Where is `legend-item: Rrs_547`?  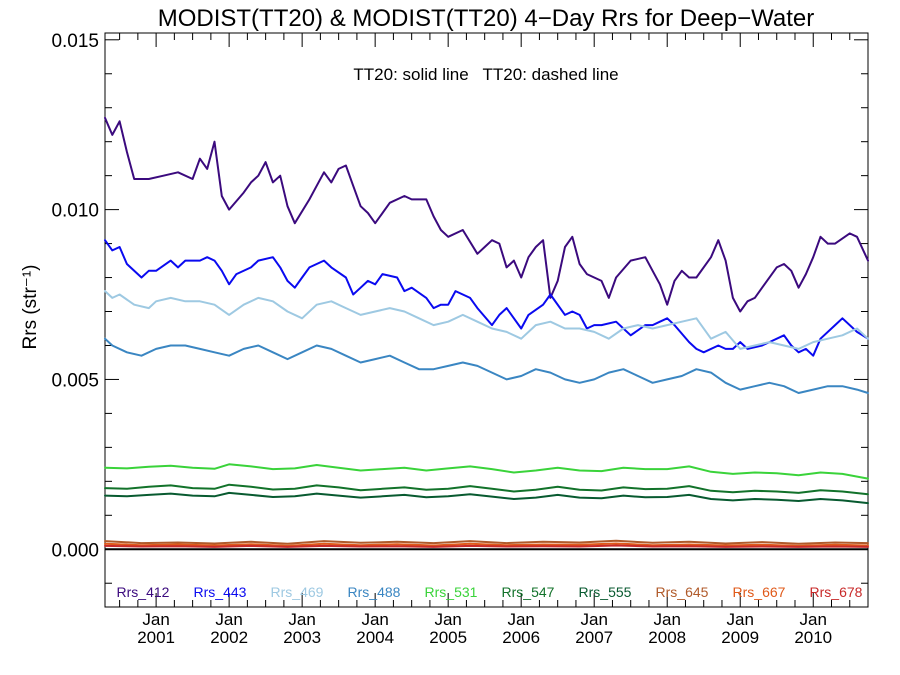 legend-item: Rrs_547 is located at coordinates (528, 592).